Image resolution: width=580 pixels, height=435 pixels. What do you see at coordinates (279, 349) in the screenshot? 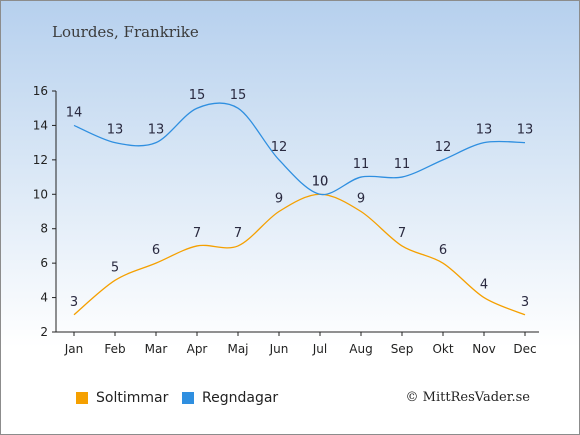
I see `x-tick-label: Jun` at bounding box center [279, 349].